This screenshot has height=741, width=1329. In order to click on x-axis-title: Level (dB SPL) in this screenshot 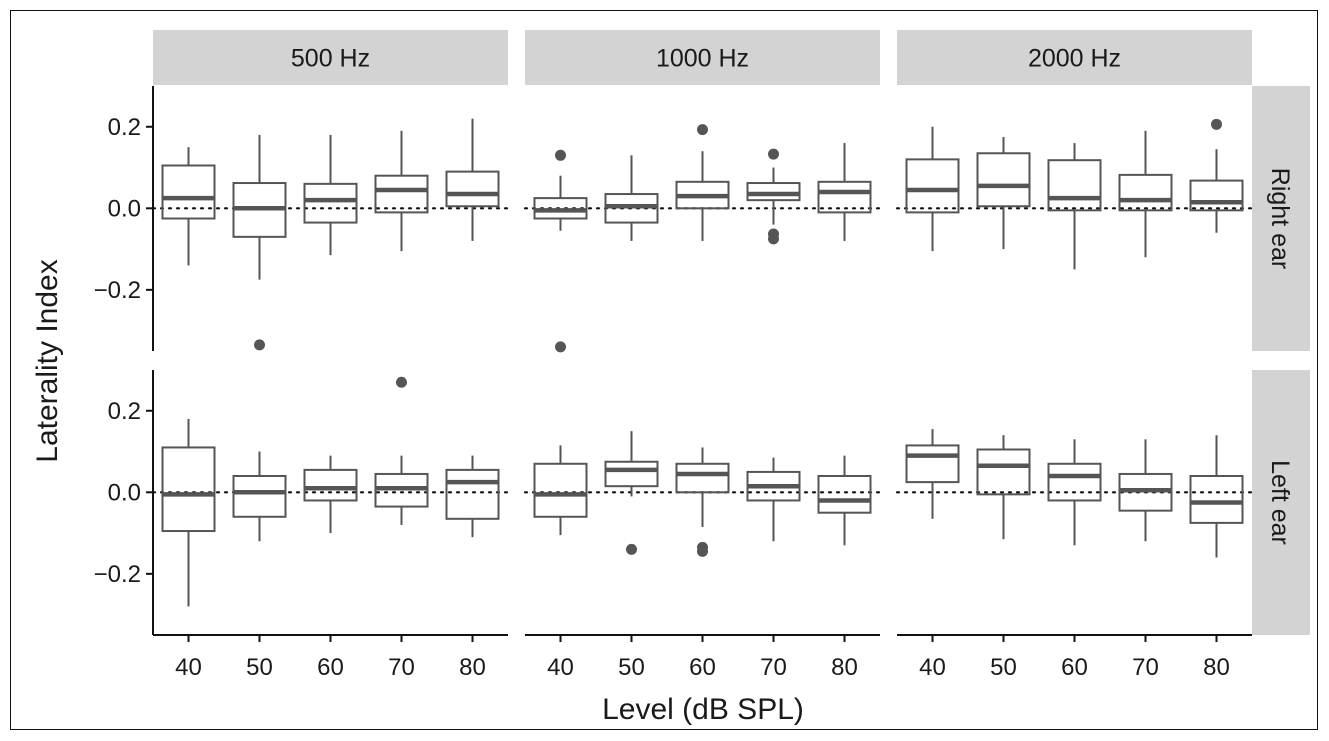, I will do `click(703, 709)`.